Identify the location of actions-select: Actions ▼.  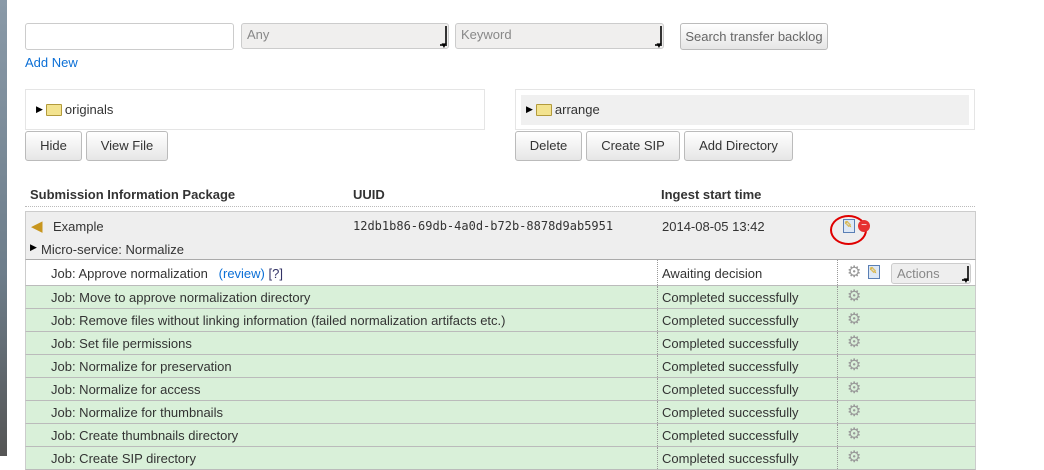
(931, 274).